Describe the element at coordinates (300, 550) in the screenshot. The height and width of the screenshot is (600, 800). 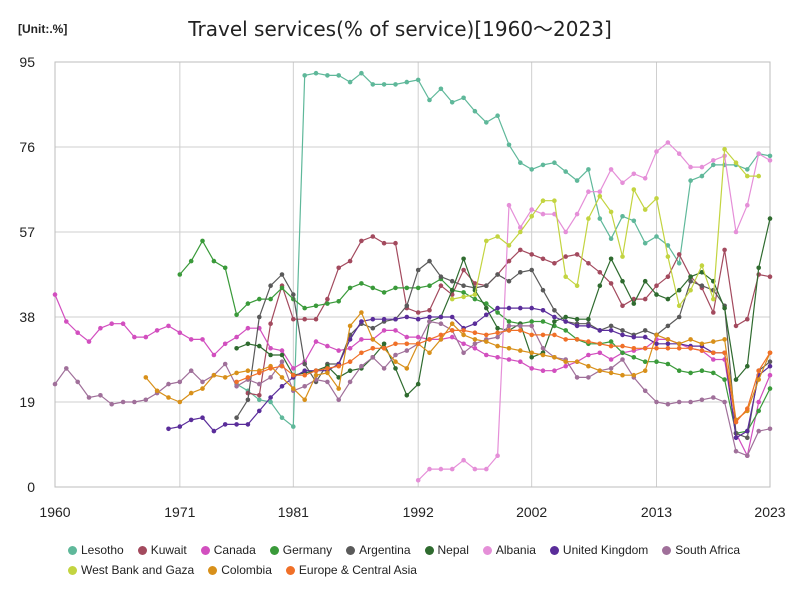
I see `legend-item-germany: Germany` at that location.